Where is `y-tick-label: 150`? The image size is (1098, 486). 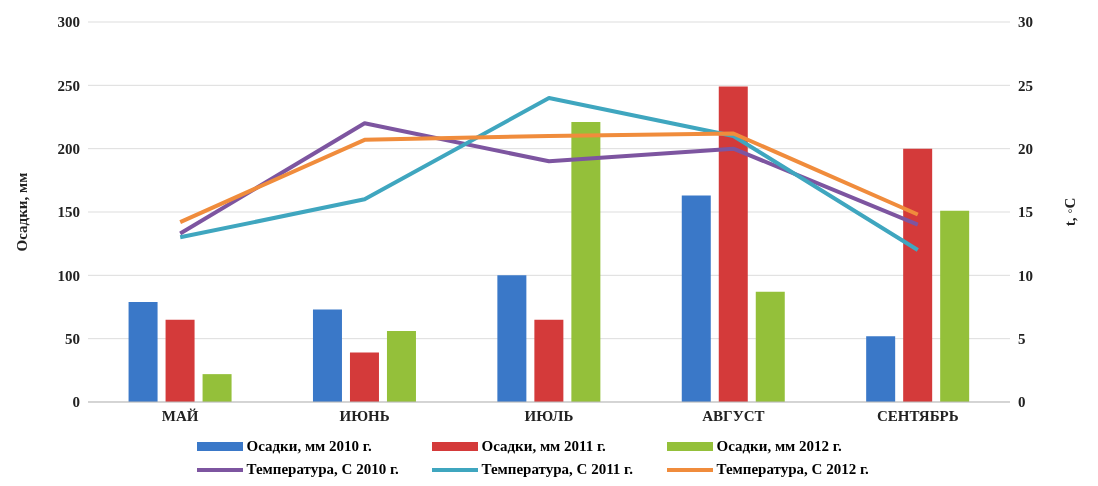
y-tick-label: 150 is located at coordinates (68, 212).